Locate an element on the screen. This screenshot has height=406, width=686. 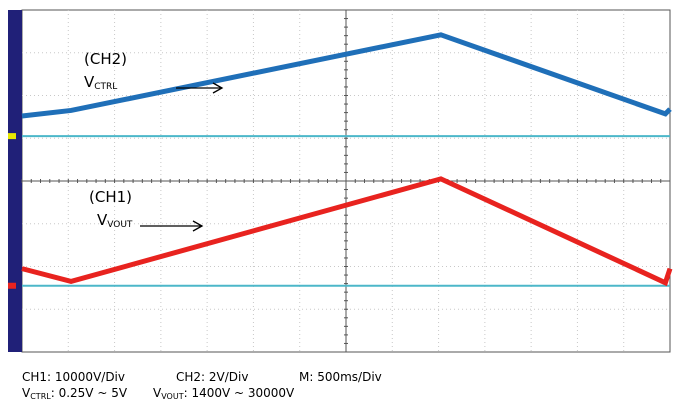
vctrl-label: VCTRL is located at coordinates (100, 84).